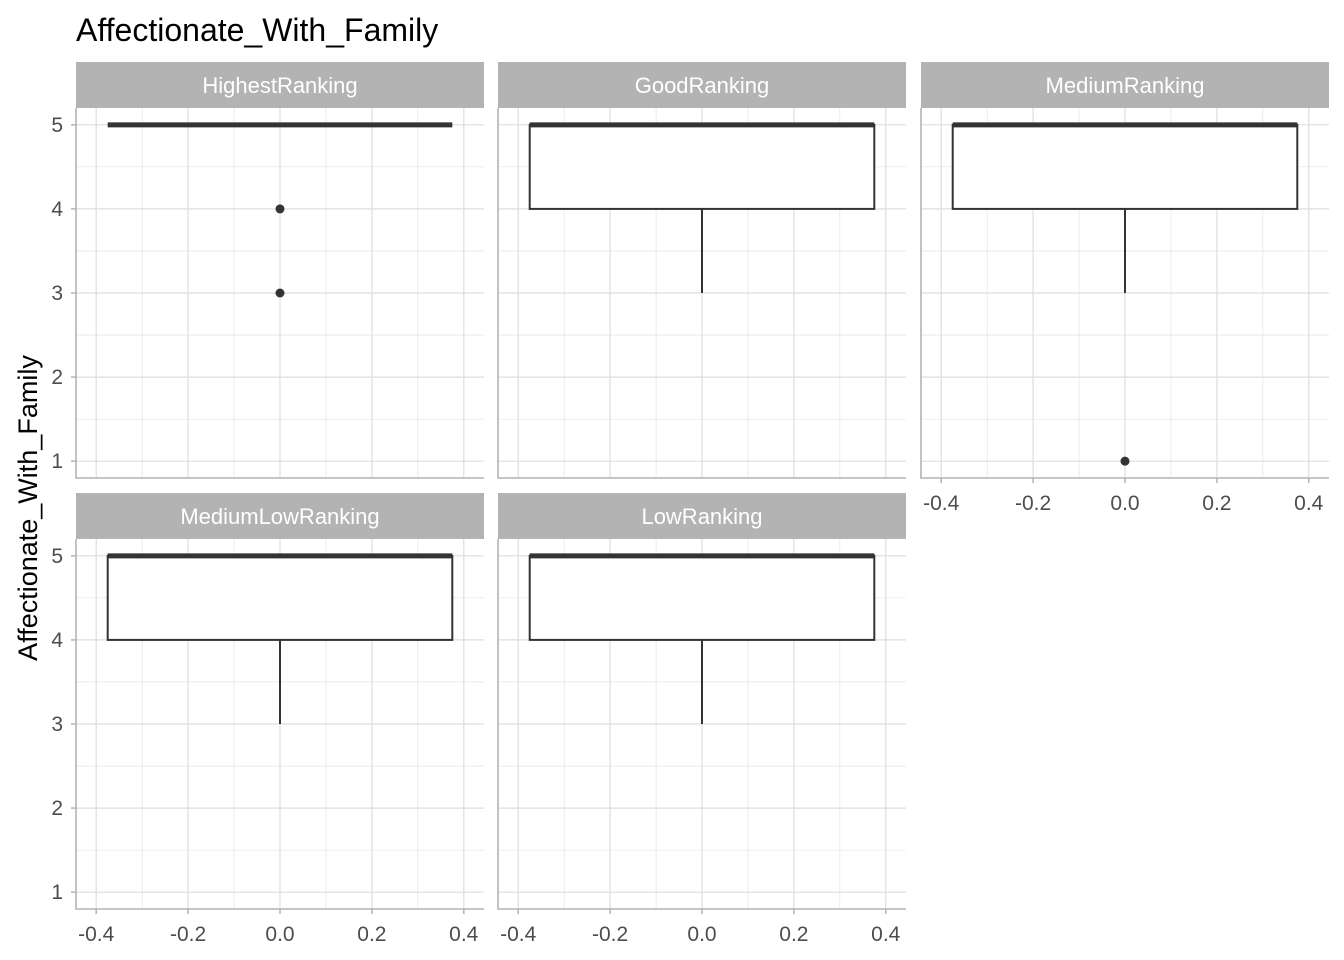 The image size is (1344, 960). I want to click on strip-label: MediumLowRanking, so click(279, 516).